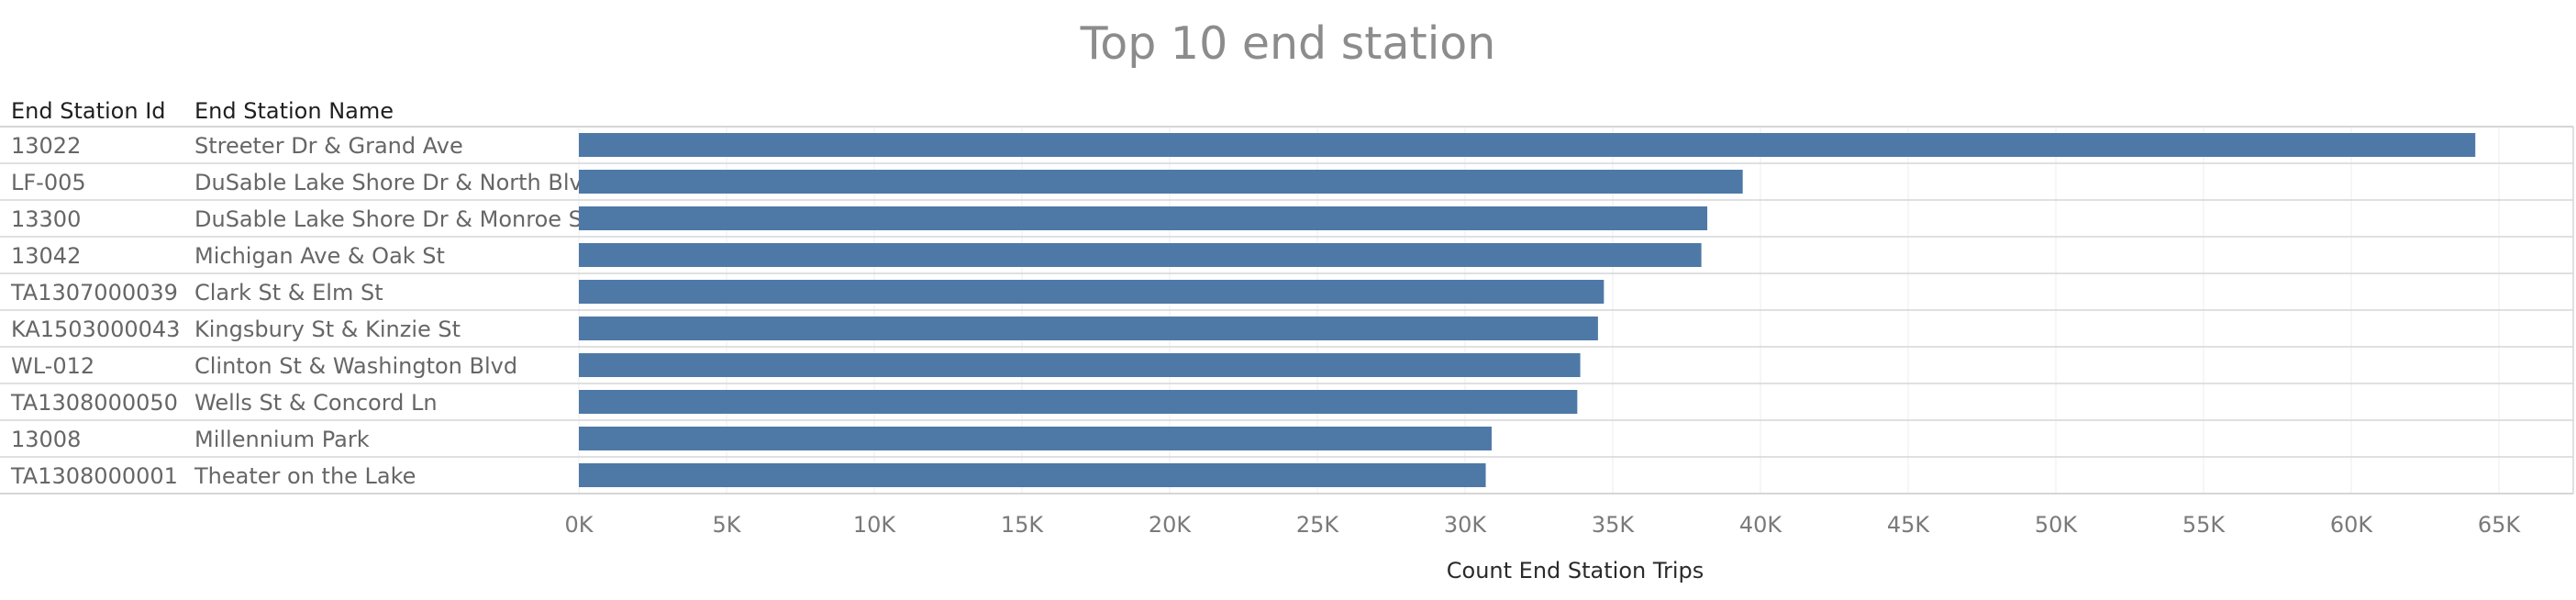  What do you see at coordinates (88, 111) in the screenshot?
I see `column-header-id: End Station Id` at bounding box center [88, 111].